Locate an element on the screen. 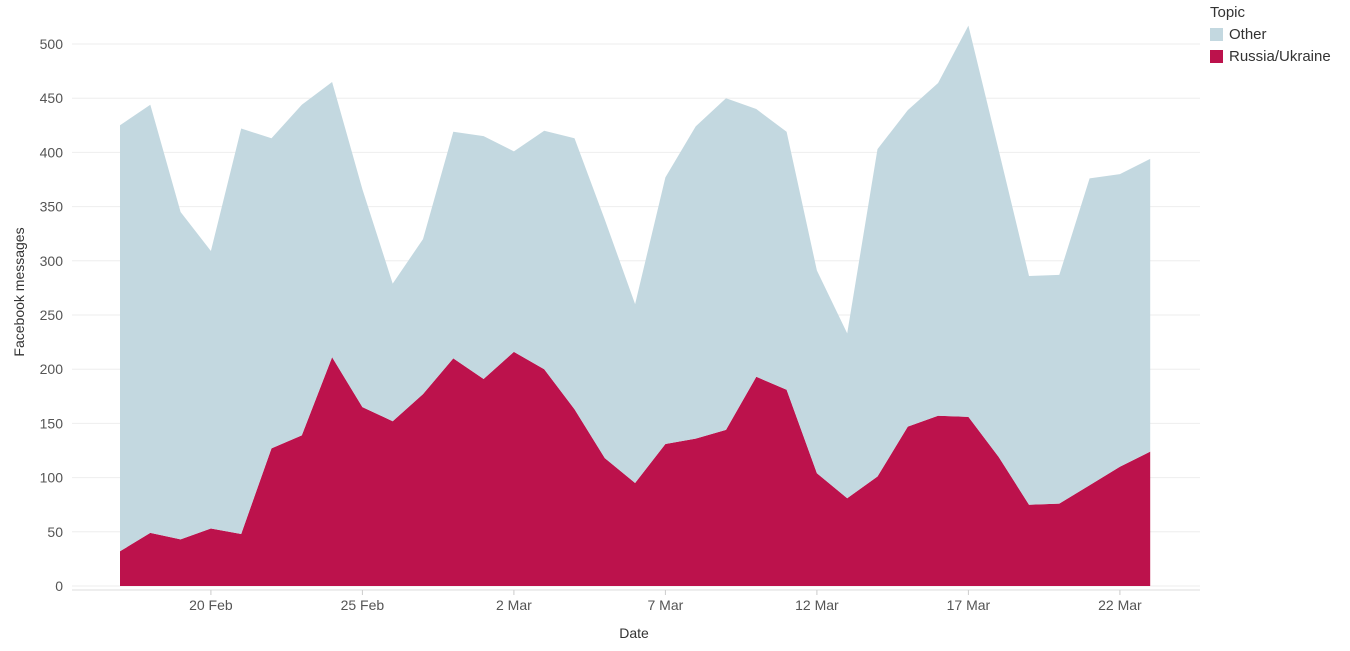 The width and height of the screenshot is (1350, 651). x-tick-label: 25 Feb is located at coordinates (363, 605).